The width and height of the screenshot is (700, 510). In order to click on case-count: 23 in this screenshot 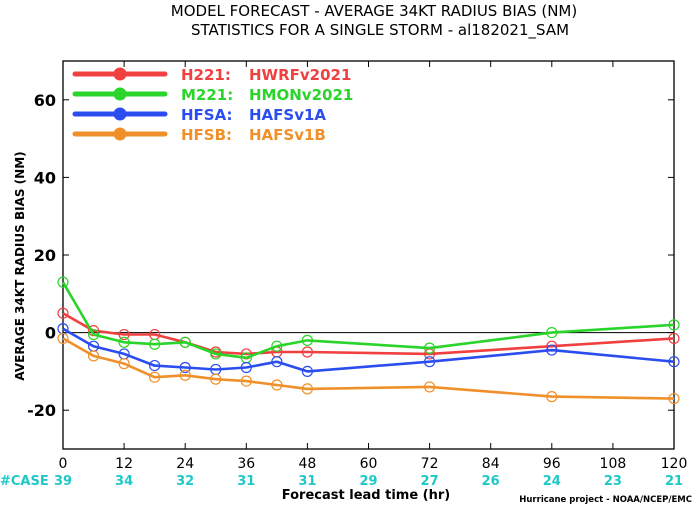, I will do `click(613, 481)`.